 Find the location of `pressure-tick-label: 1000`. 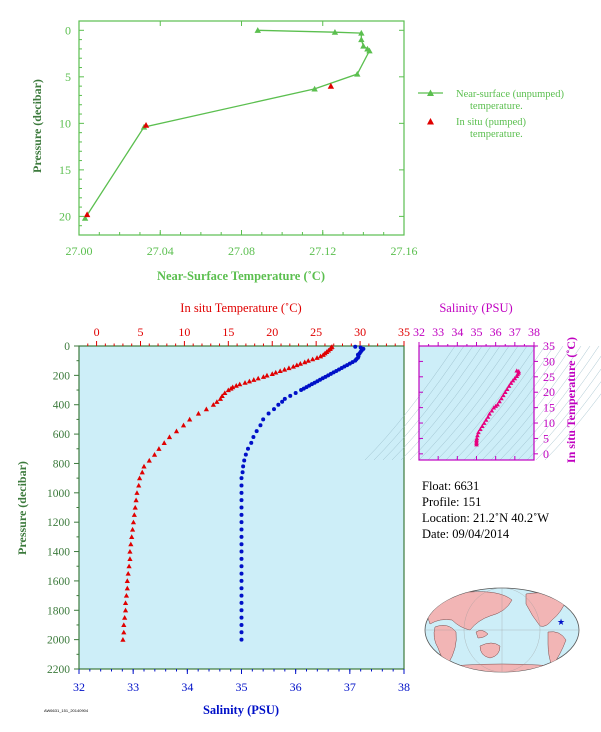

pressure-tick-label: 1000 is located at coordinates (58, 494).